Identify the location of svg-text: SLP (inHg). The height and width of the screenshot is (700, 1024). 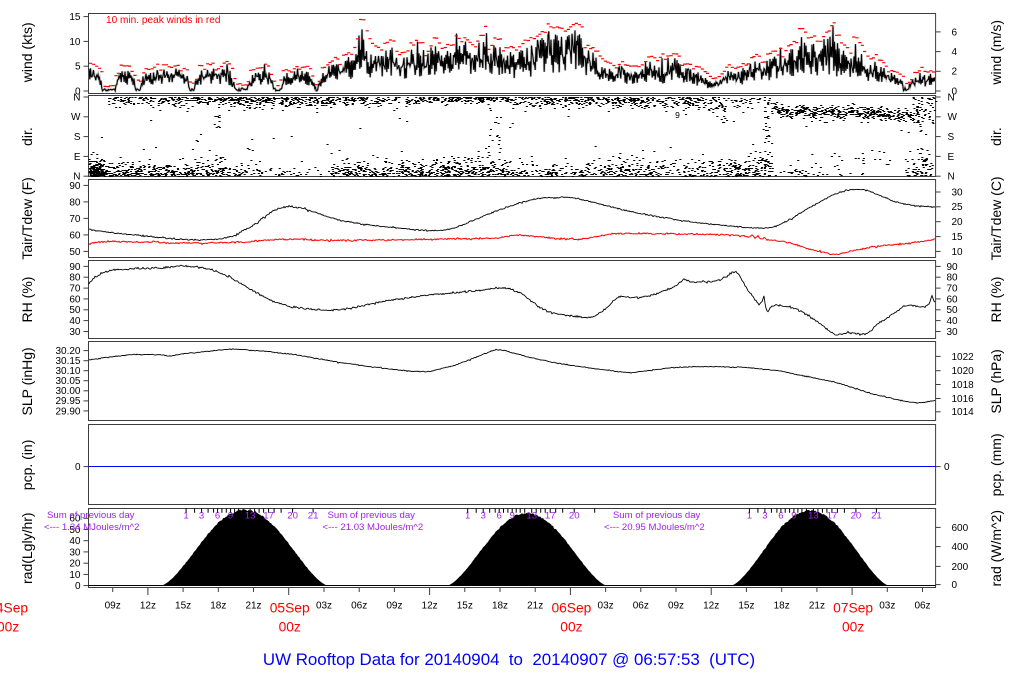
(27, 381).